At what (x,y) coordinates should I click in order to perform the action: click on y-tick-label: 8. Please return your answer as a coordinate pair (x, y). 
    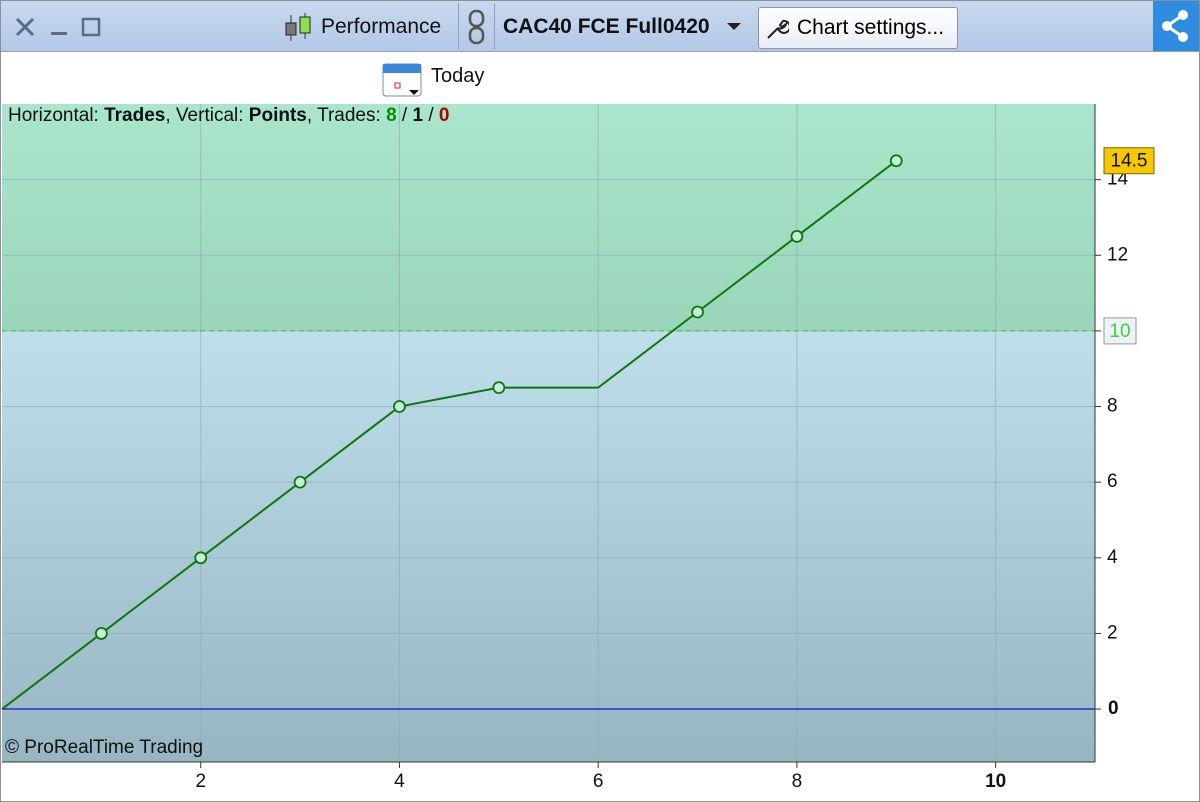
    Looking at the image, I should click on (1112, 406).